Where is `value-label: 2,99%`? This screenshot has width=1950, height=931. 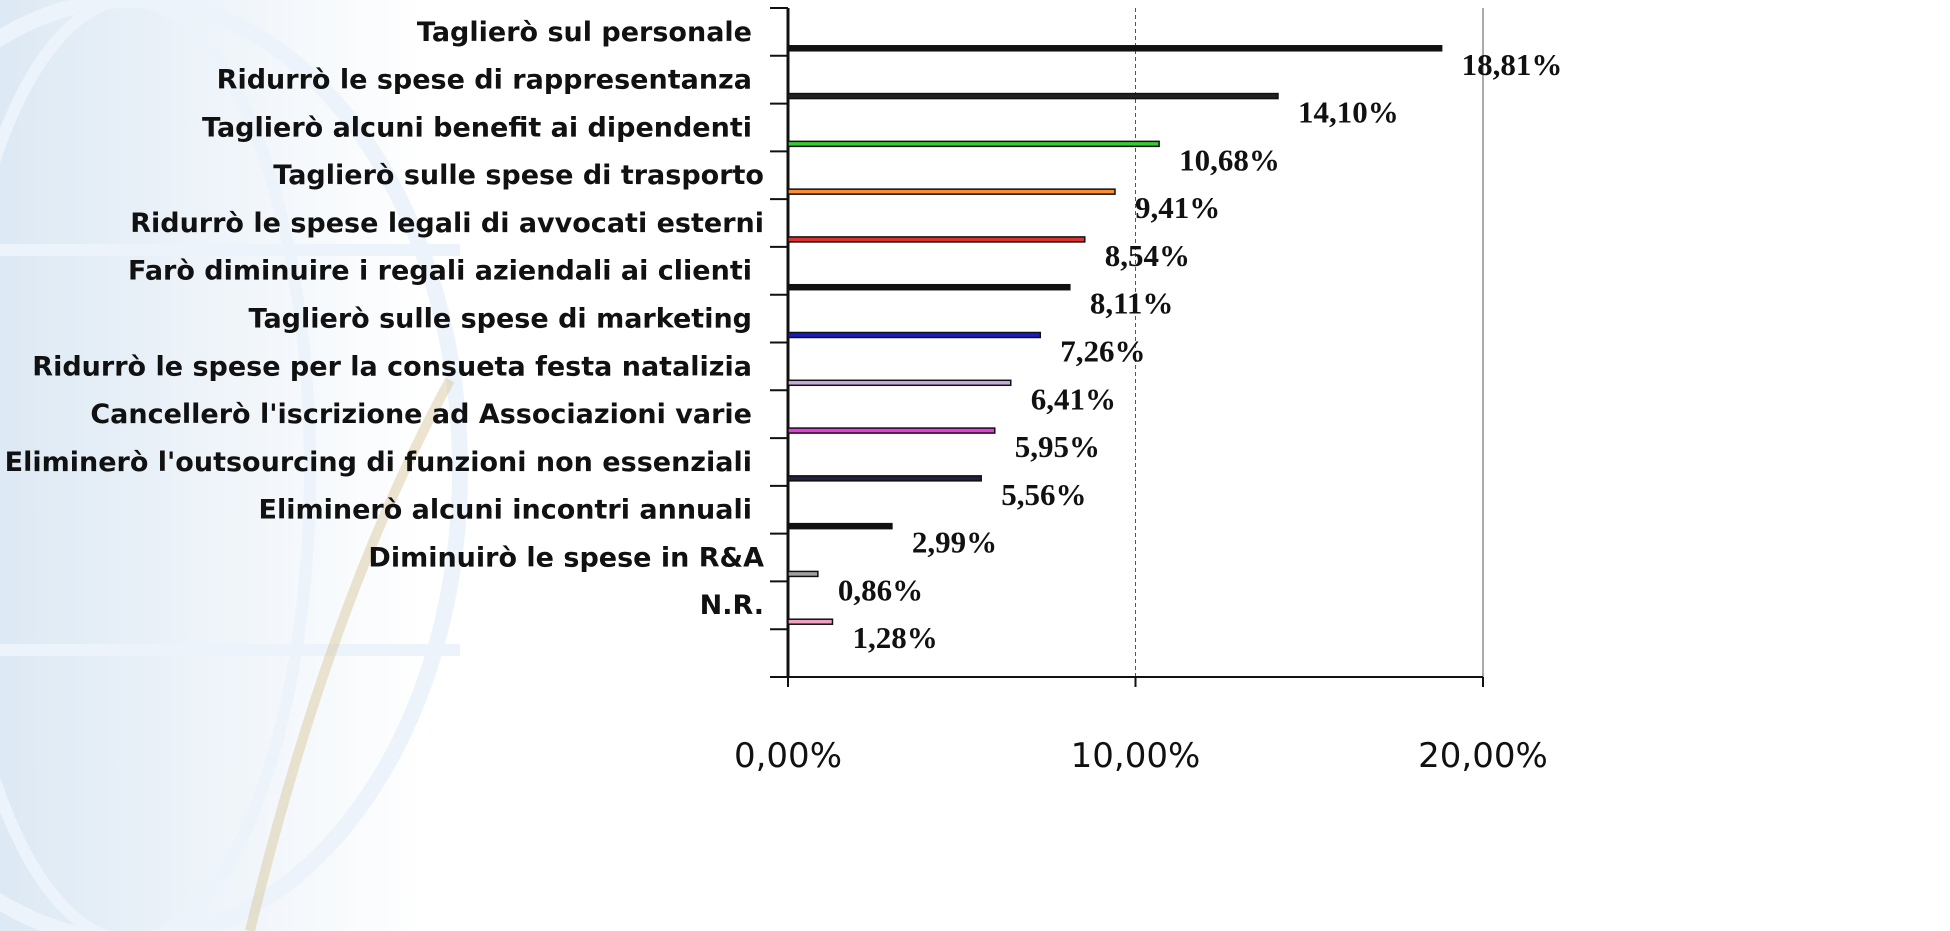
value-label: 2,99% is located at coordinates (954, 542).